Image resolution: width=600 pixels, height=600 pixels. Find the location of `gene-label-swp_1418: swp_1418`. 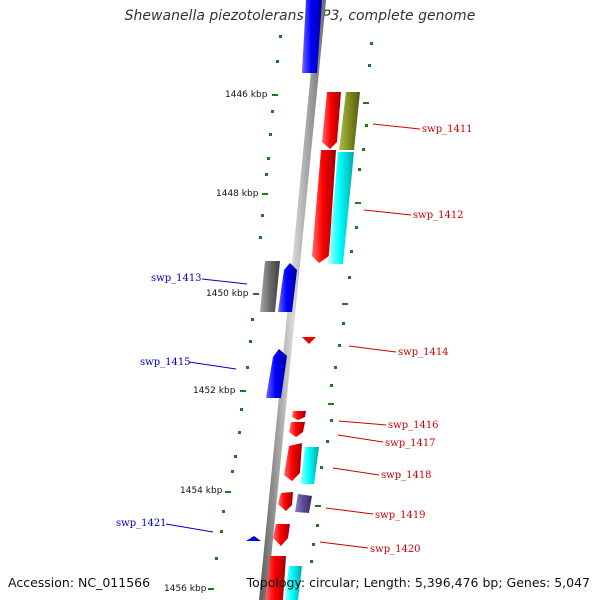

gene-label-swp_1418: swp_1418 is located at coordinates (406, 475).